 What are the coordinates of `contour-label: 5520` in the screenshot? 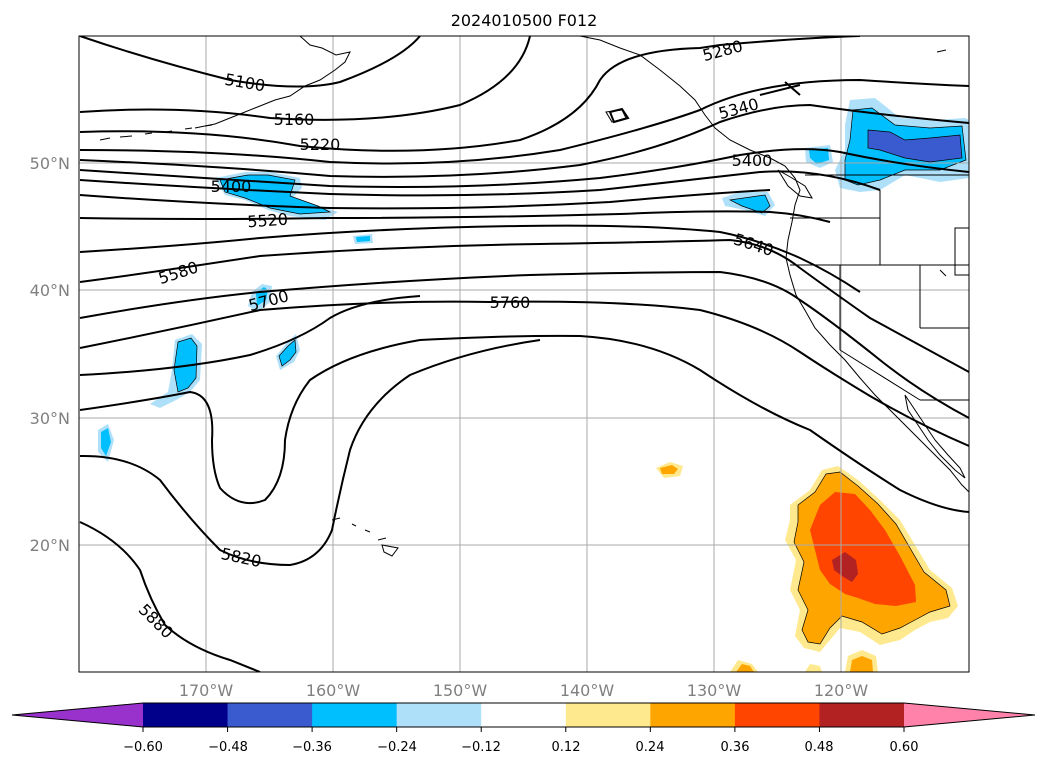 It's located at (268, 221).